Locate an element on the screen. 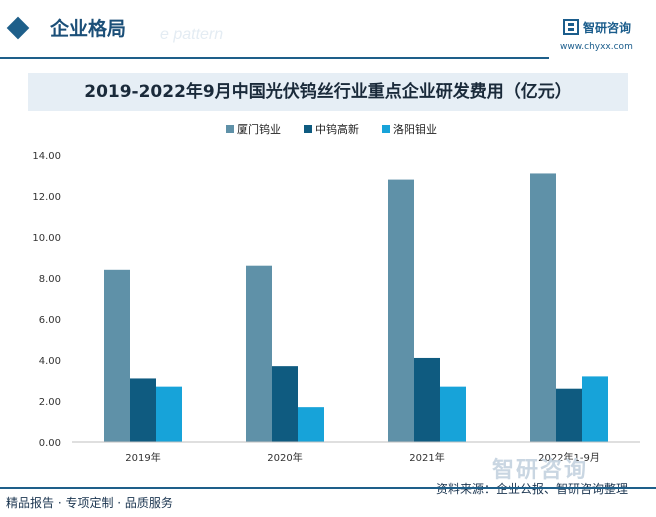 This screenshot has height=517, width=656. source-note: 资料来源：企业公报、智研咨询整理 is located at coordinates (532, 489).